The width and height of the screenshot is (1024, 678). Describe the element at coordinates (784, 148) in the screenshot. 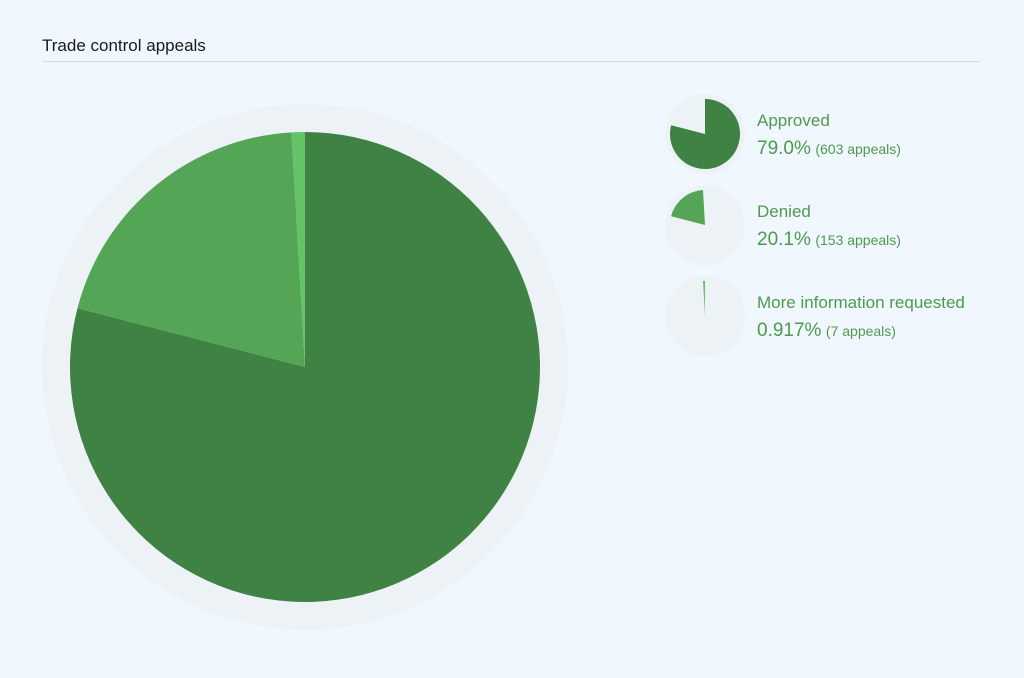

I see `legend-percent: 79.0%` at that location.